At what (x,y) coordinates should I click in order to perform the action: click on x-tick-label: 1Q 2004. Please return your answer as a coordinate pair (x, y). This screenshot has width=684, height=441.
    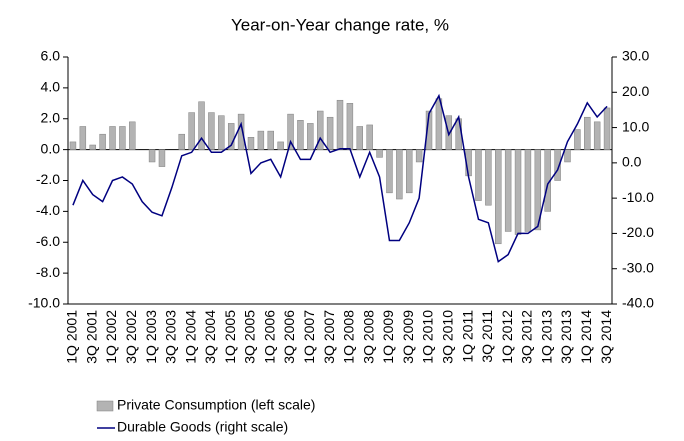
    Looking at the image, I should click on (190, 337).